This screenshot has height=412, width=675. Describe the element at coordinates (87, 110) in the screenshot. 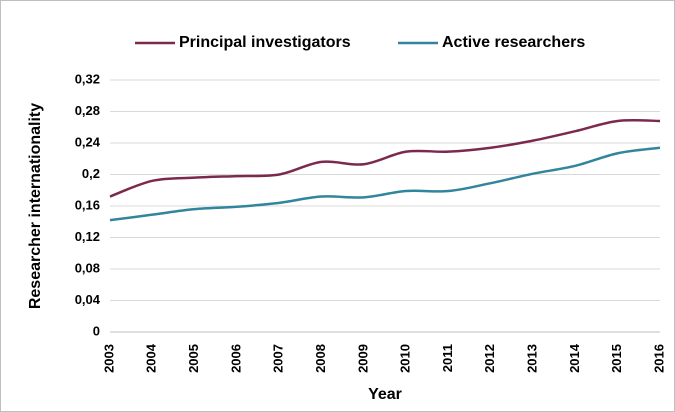

I see `y-tick-label: 0,28` at that location.